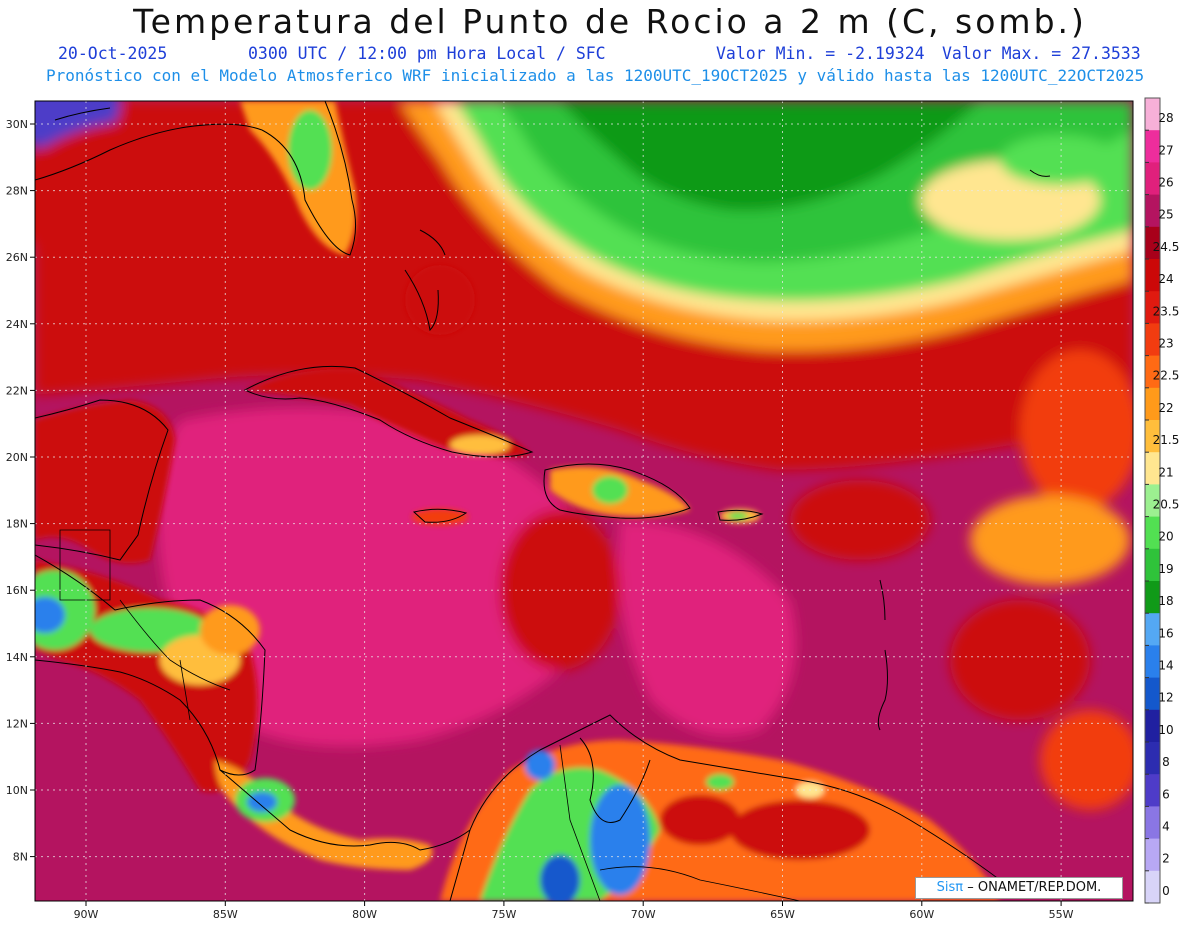 Image resolution: width=1200 pixels, height=927 pixels. I want to click on lon-label: 90W, so click(86, 914).